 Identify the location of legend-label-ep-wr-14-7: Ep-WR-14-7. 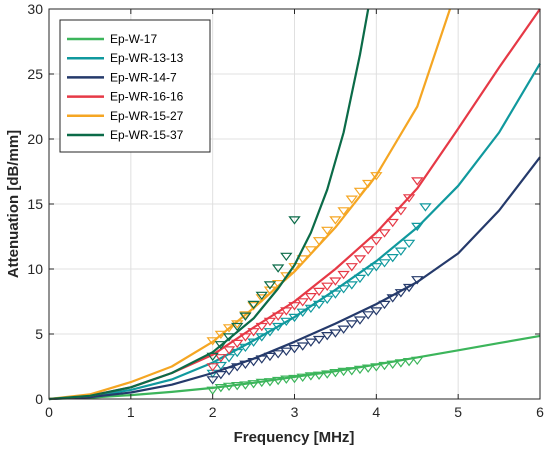
(143, 77).